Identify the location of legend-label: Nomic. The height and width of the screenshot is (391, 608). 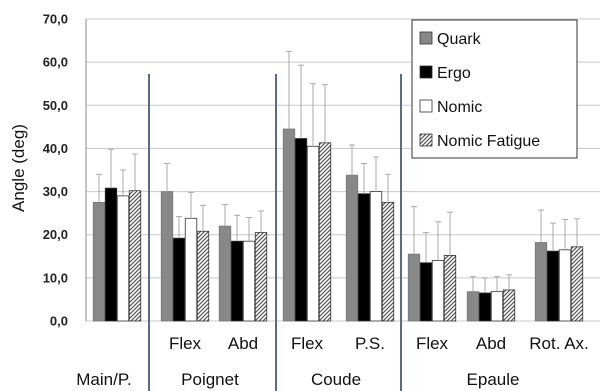
(459, 107).